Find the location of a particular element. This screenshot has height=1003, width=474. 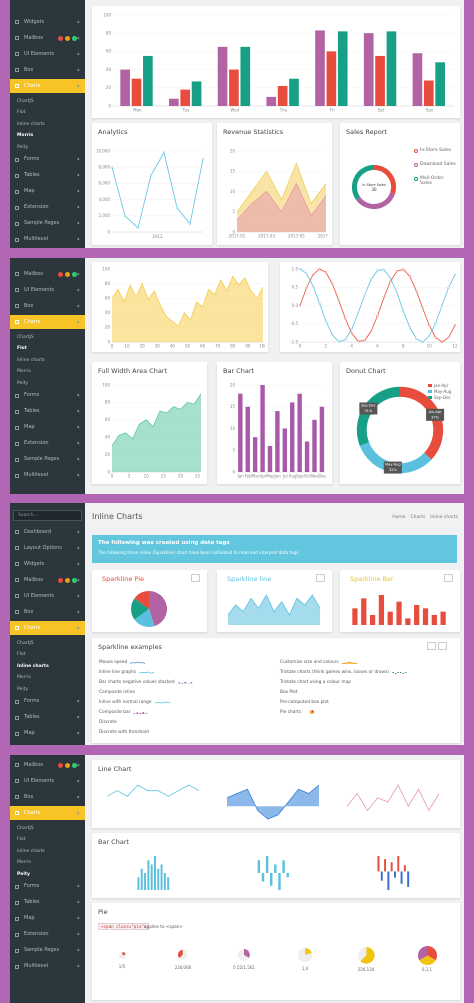

donut-segment is located at coordinates (363, 182).